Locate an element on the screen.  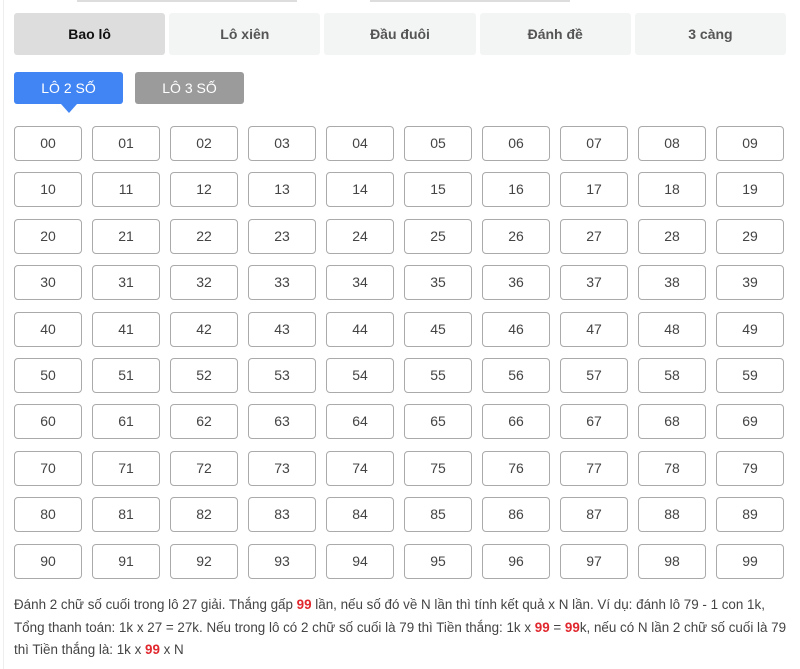
number-button: 15 is located at coordinates (438, 190).